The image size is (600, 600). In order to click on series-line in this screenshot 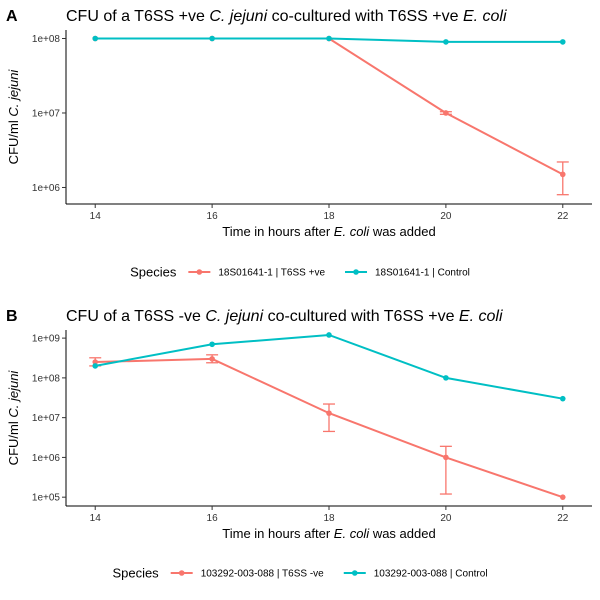, I will do `click(329, 366)`.